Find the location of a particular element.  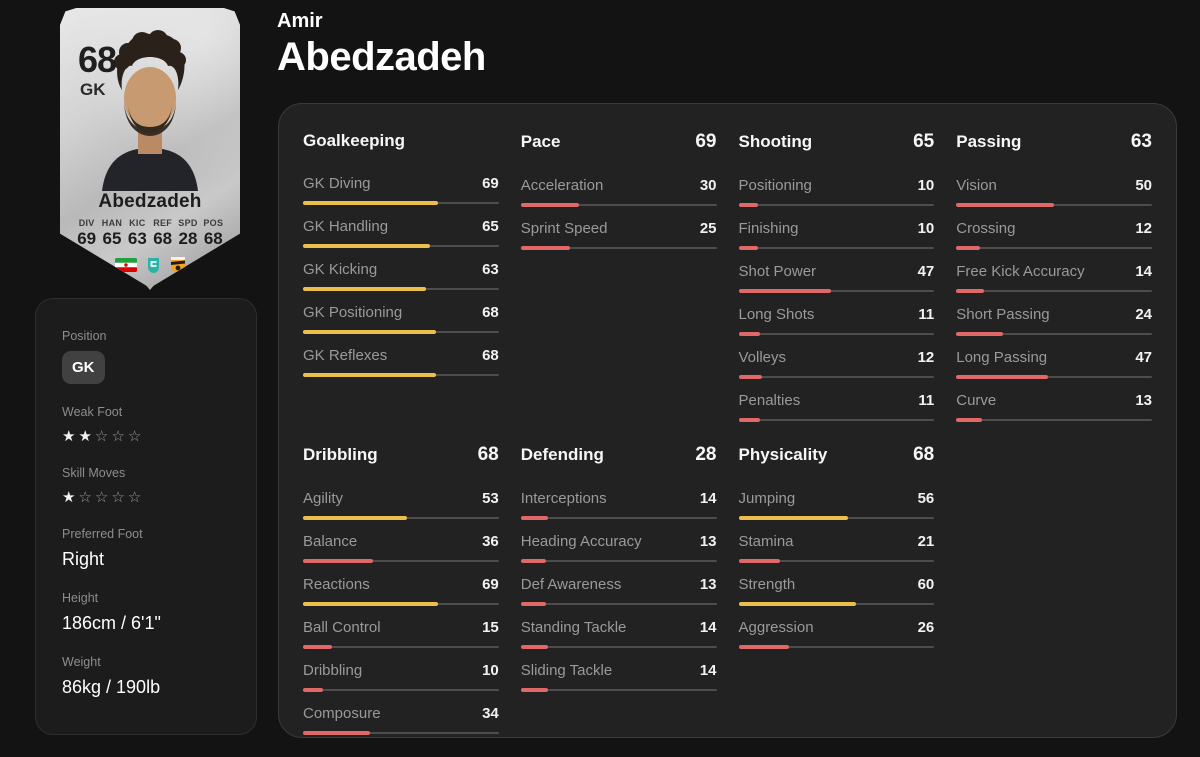

stat-label: Balance is located at coordinates (330, 541).